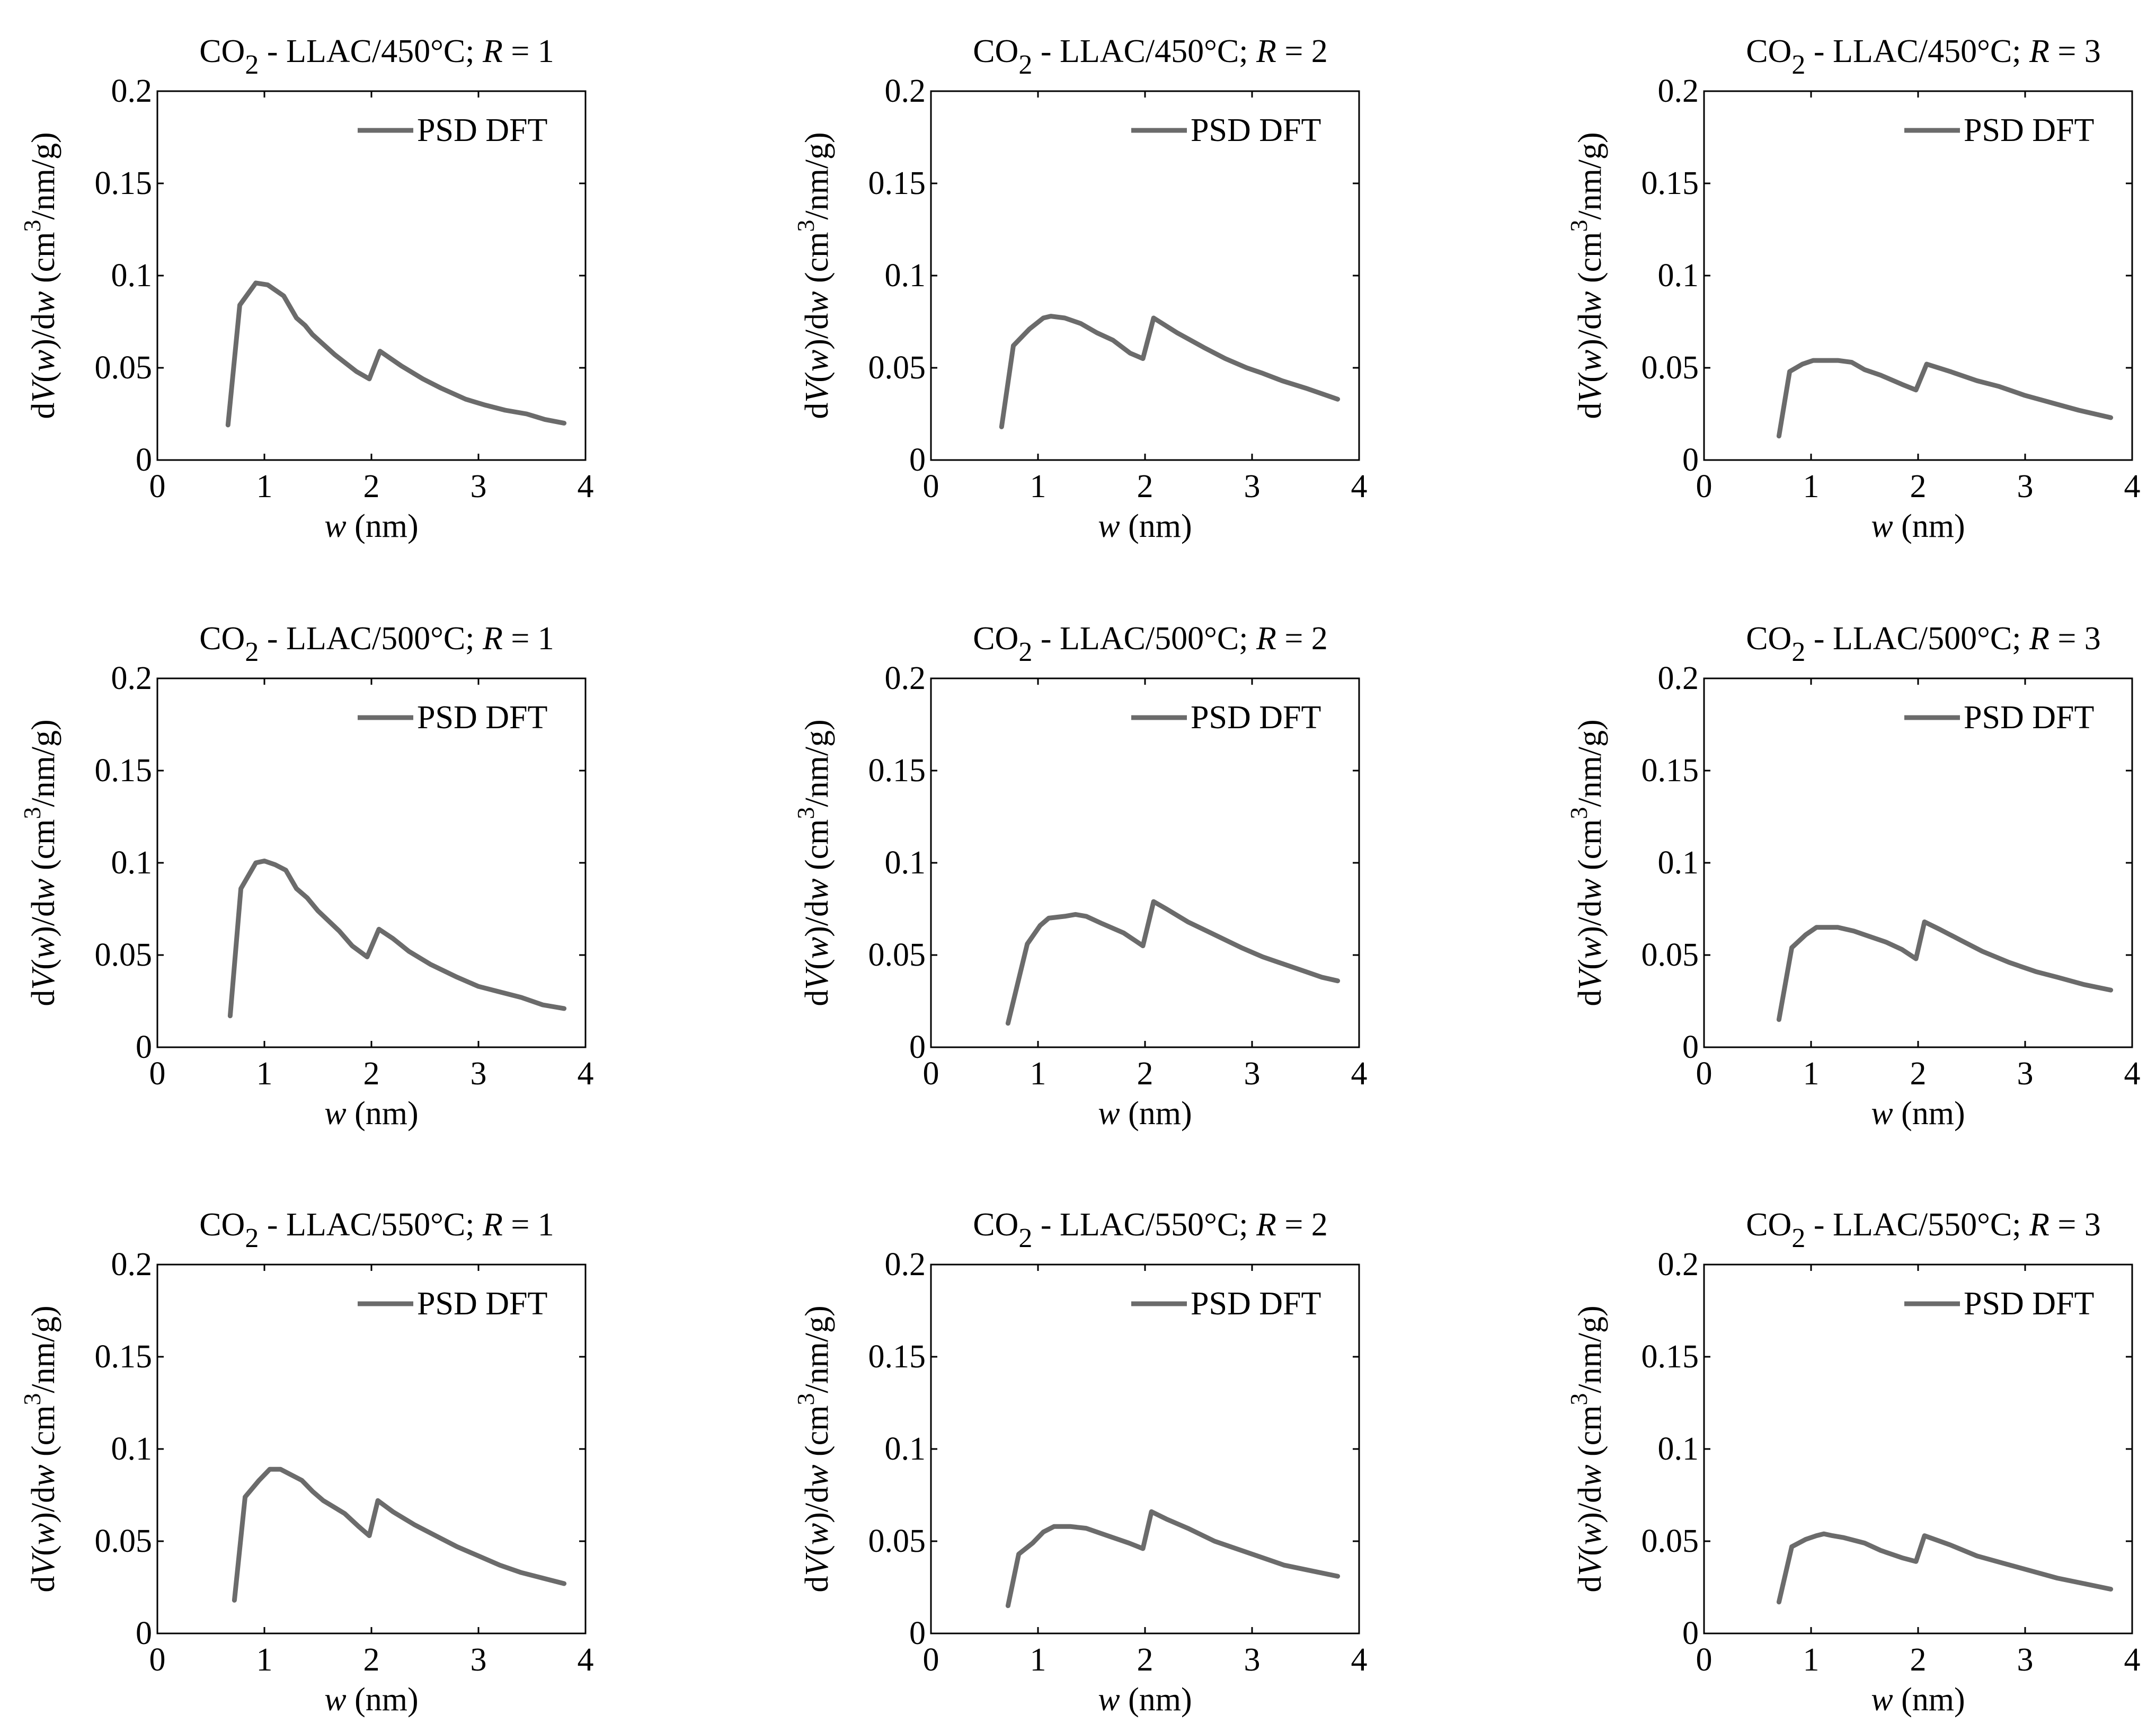 Image resolution: width=2156 pixels, height=1732 pixels. I want to click on x-axis-unit: (nm), so click(1156, 1700).